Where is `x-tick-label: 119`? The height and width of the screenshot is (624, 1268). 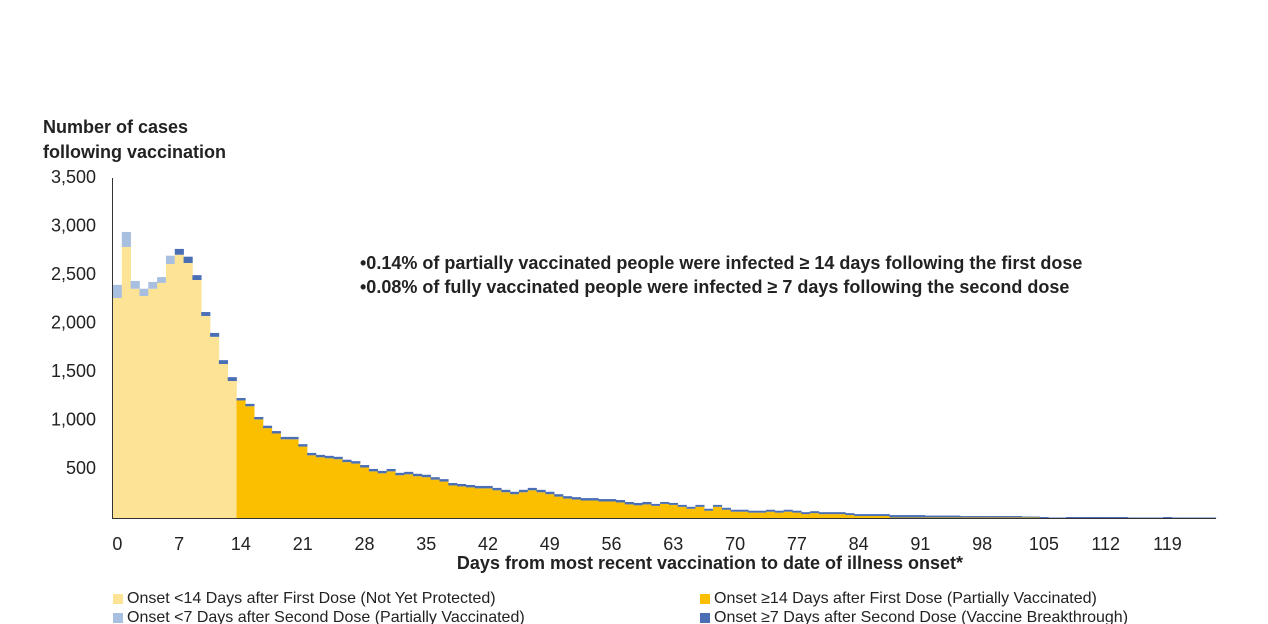
x-tick-label: 119 is located at coordinates (1167, 544).